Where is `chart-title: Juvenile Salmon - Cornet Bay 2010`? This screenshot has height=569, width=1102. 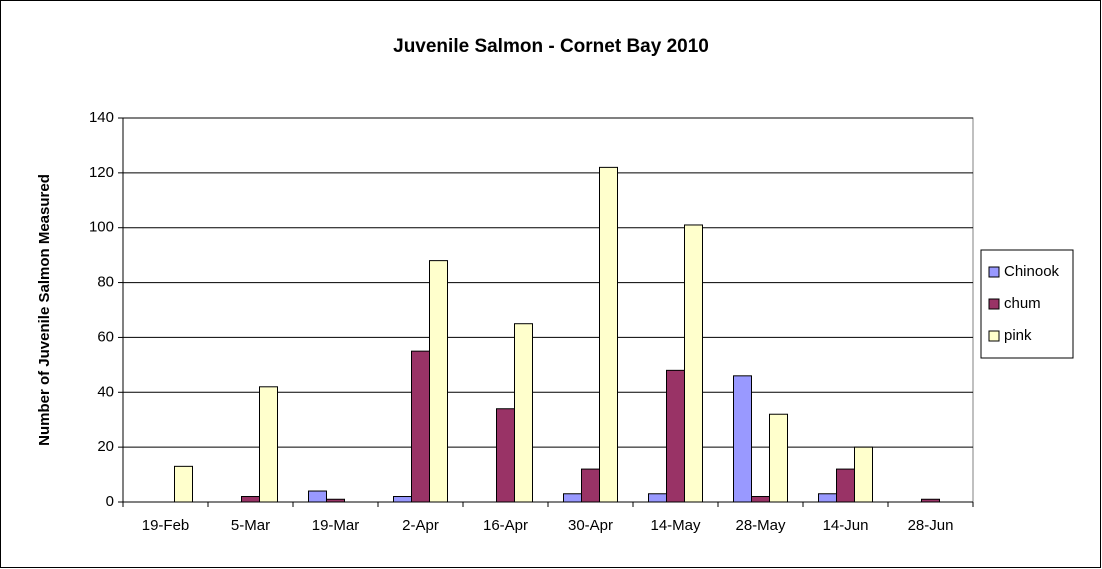 chart-title: Juvenile Salmon - Cornet Bay 2010 is located at coordinates (551, 46).